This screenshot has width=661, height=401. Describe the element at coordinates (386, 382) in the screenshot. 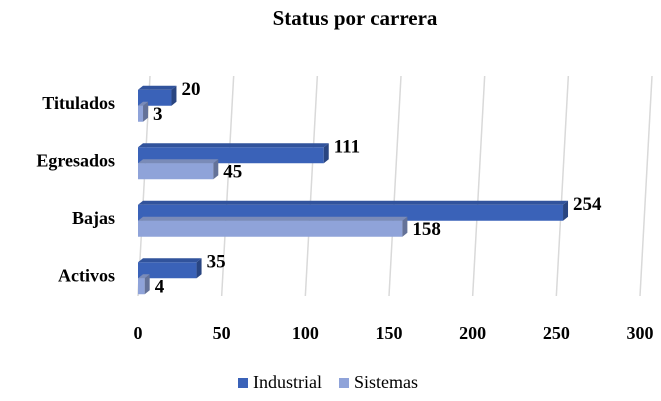

I see `legend-label: Sistemas` at that location.